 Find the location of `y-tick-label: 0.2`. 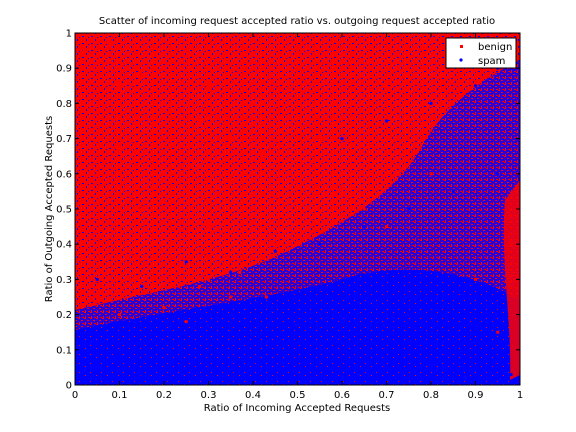

y-tick-label: 0.2 is located at coordinates (64, 315).